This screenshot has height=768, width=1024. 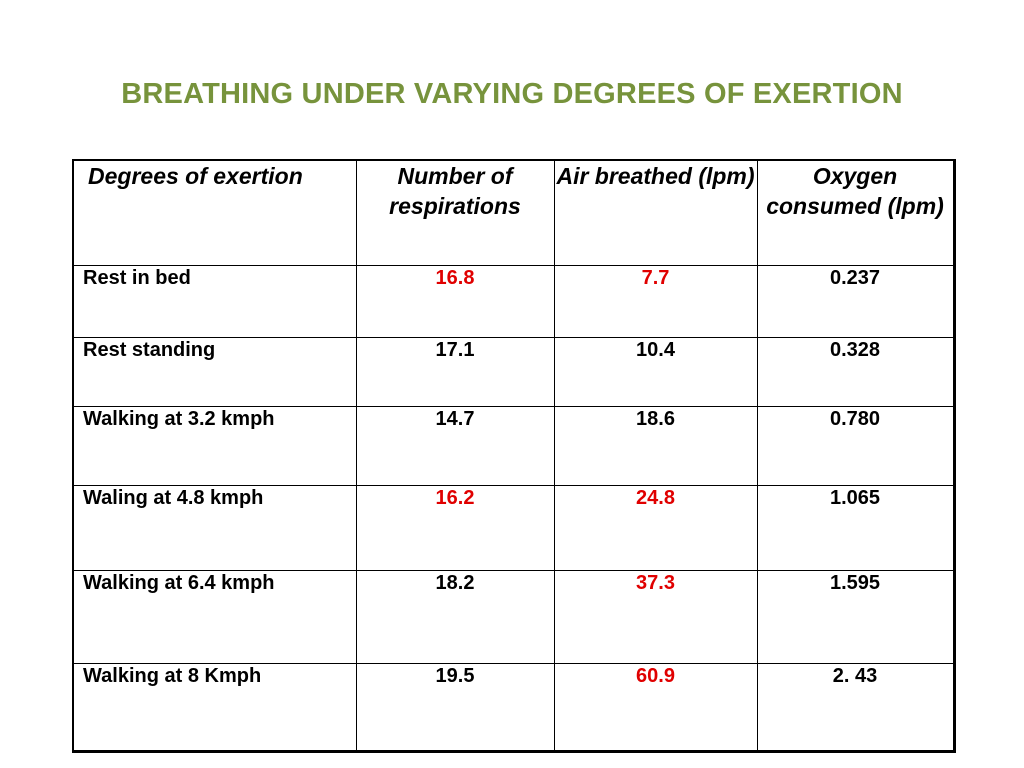 I want to click on air-breathed-value: 60.9, so click(x=655, y=707).